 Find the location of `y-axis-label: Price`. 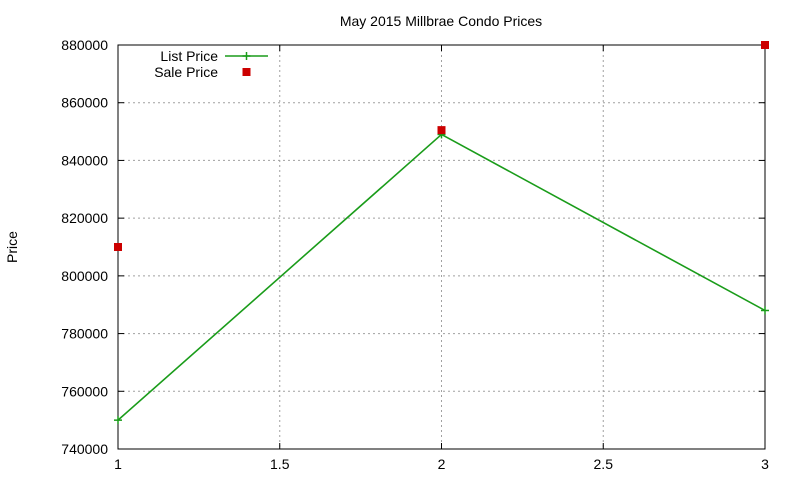

y-axis-label: Price is located at coordinates (12, 247).